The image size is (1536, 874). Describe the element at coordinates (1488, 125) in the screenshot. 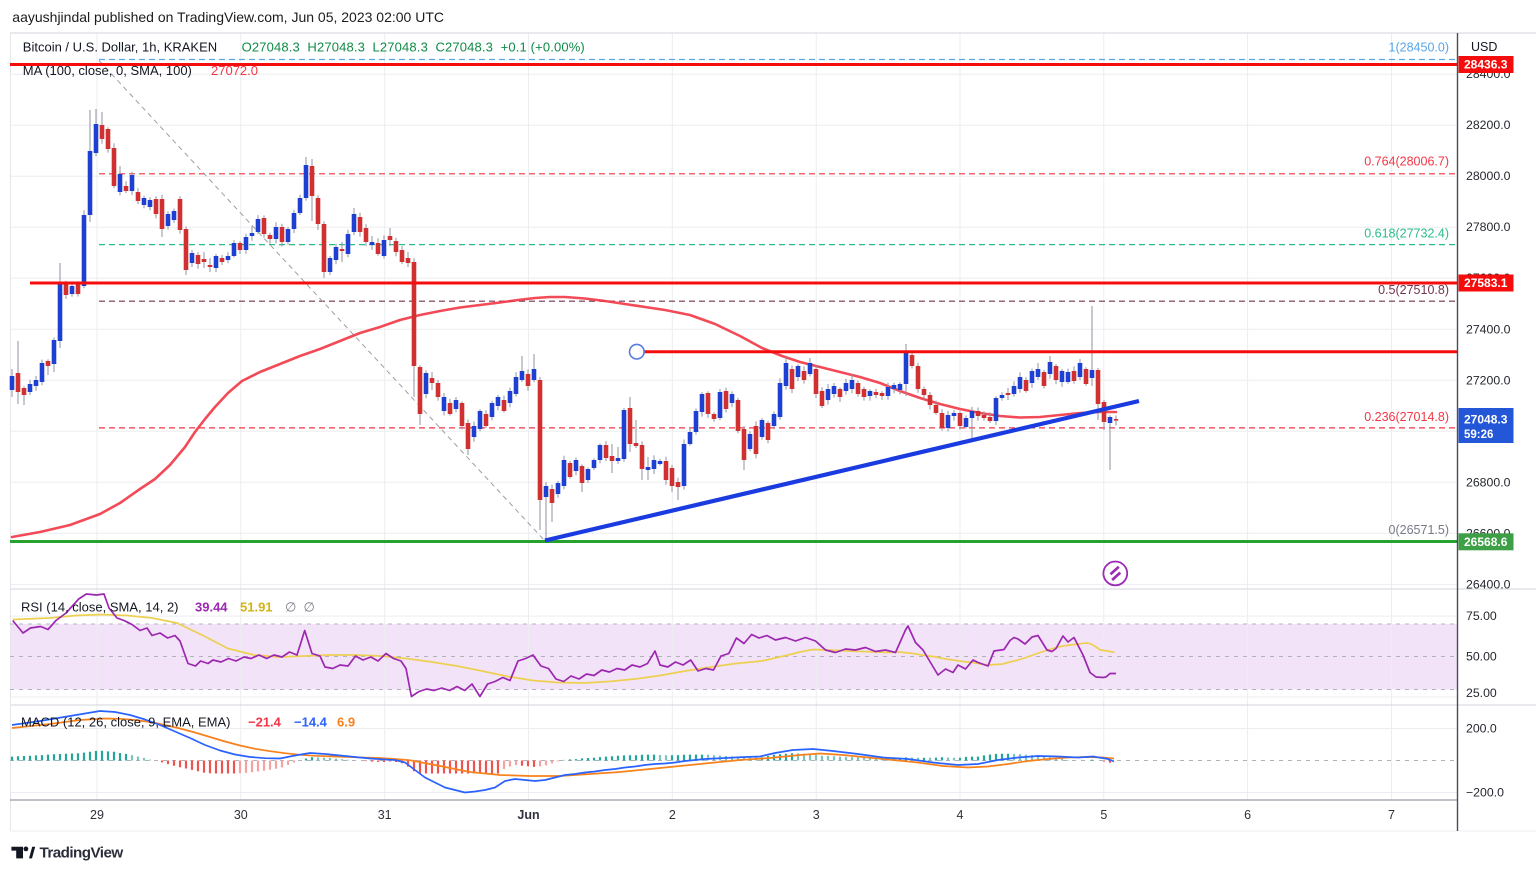

I see `svg-text: 28200.0` at that location.